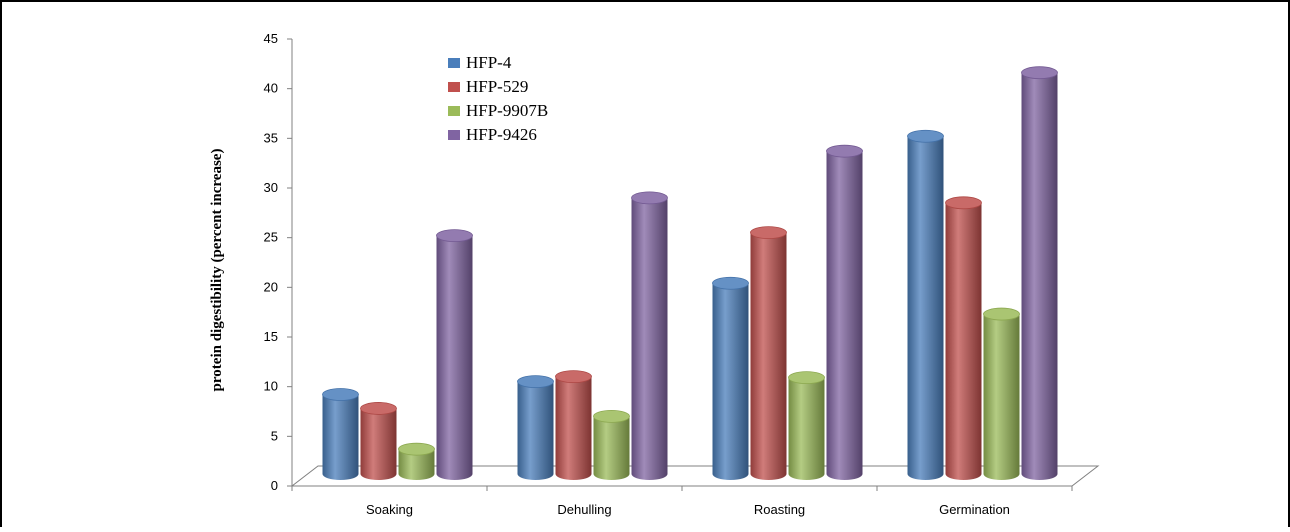  What do you see at coordinates (217, 270) in the screenshot?
I see `y-axis-label: protein digestibility (percent increase)` at bounding box center [217, 270].